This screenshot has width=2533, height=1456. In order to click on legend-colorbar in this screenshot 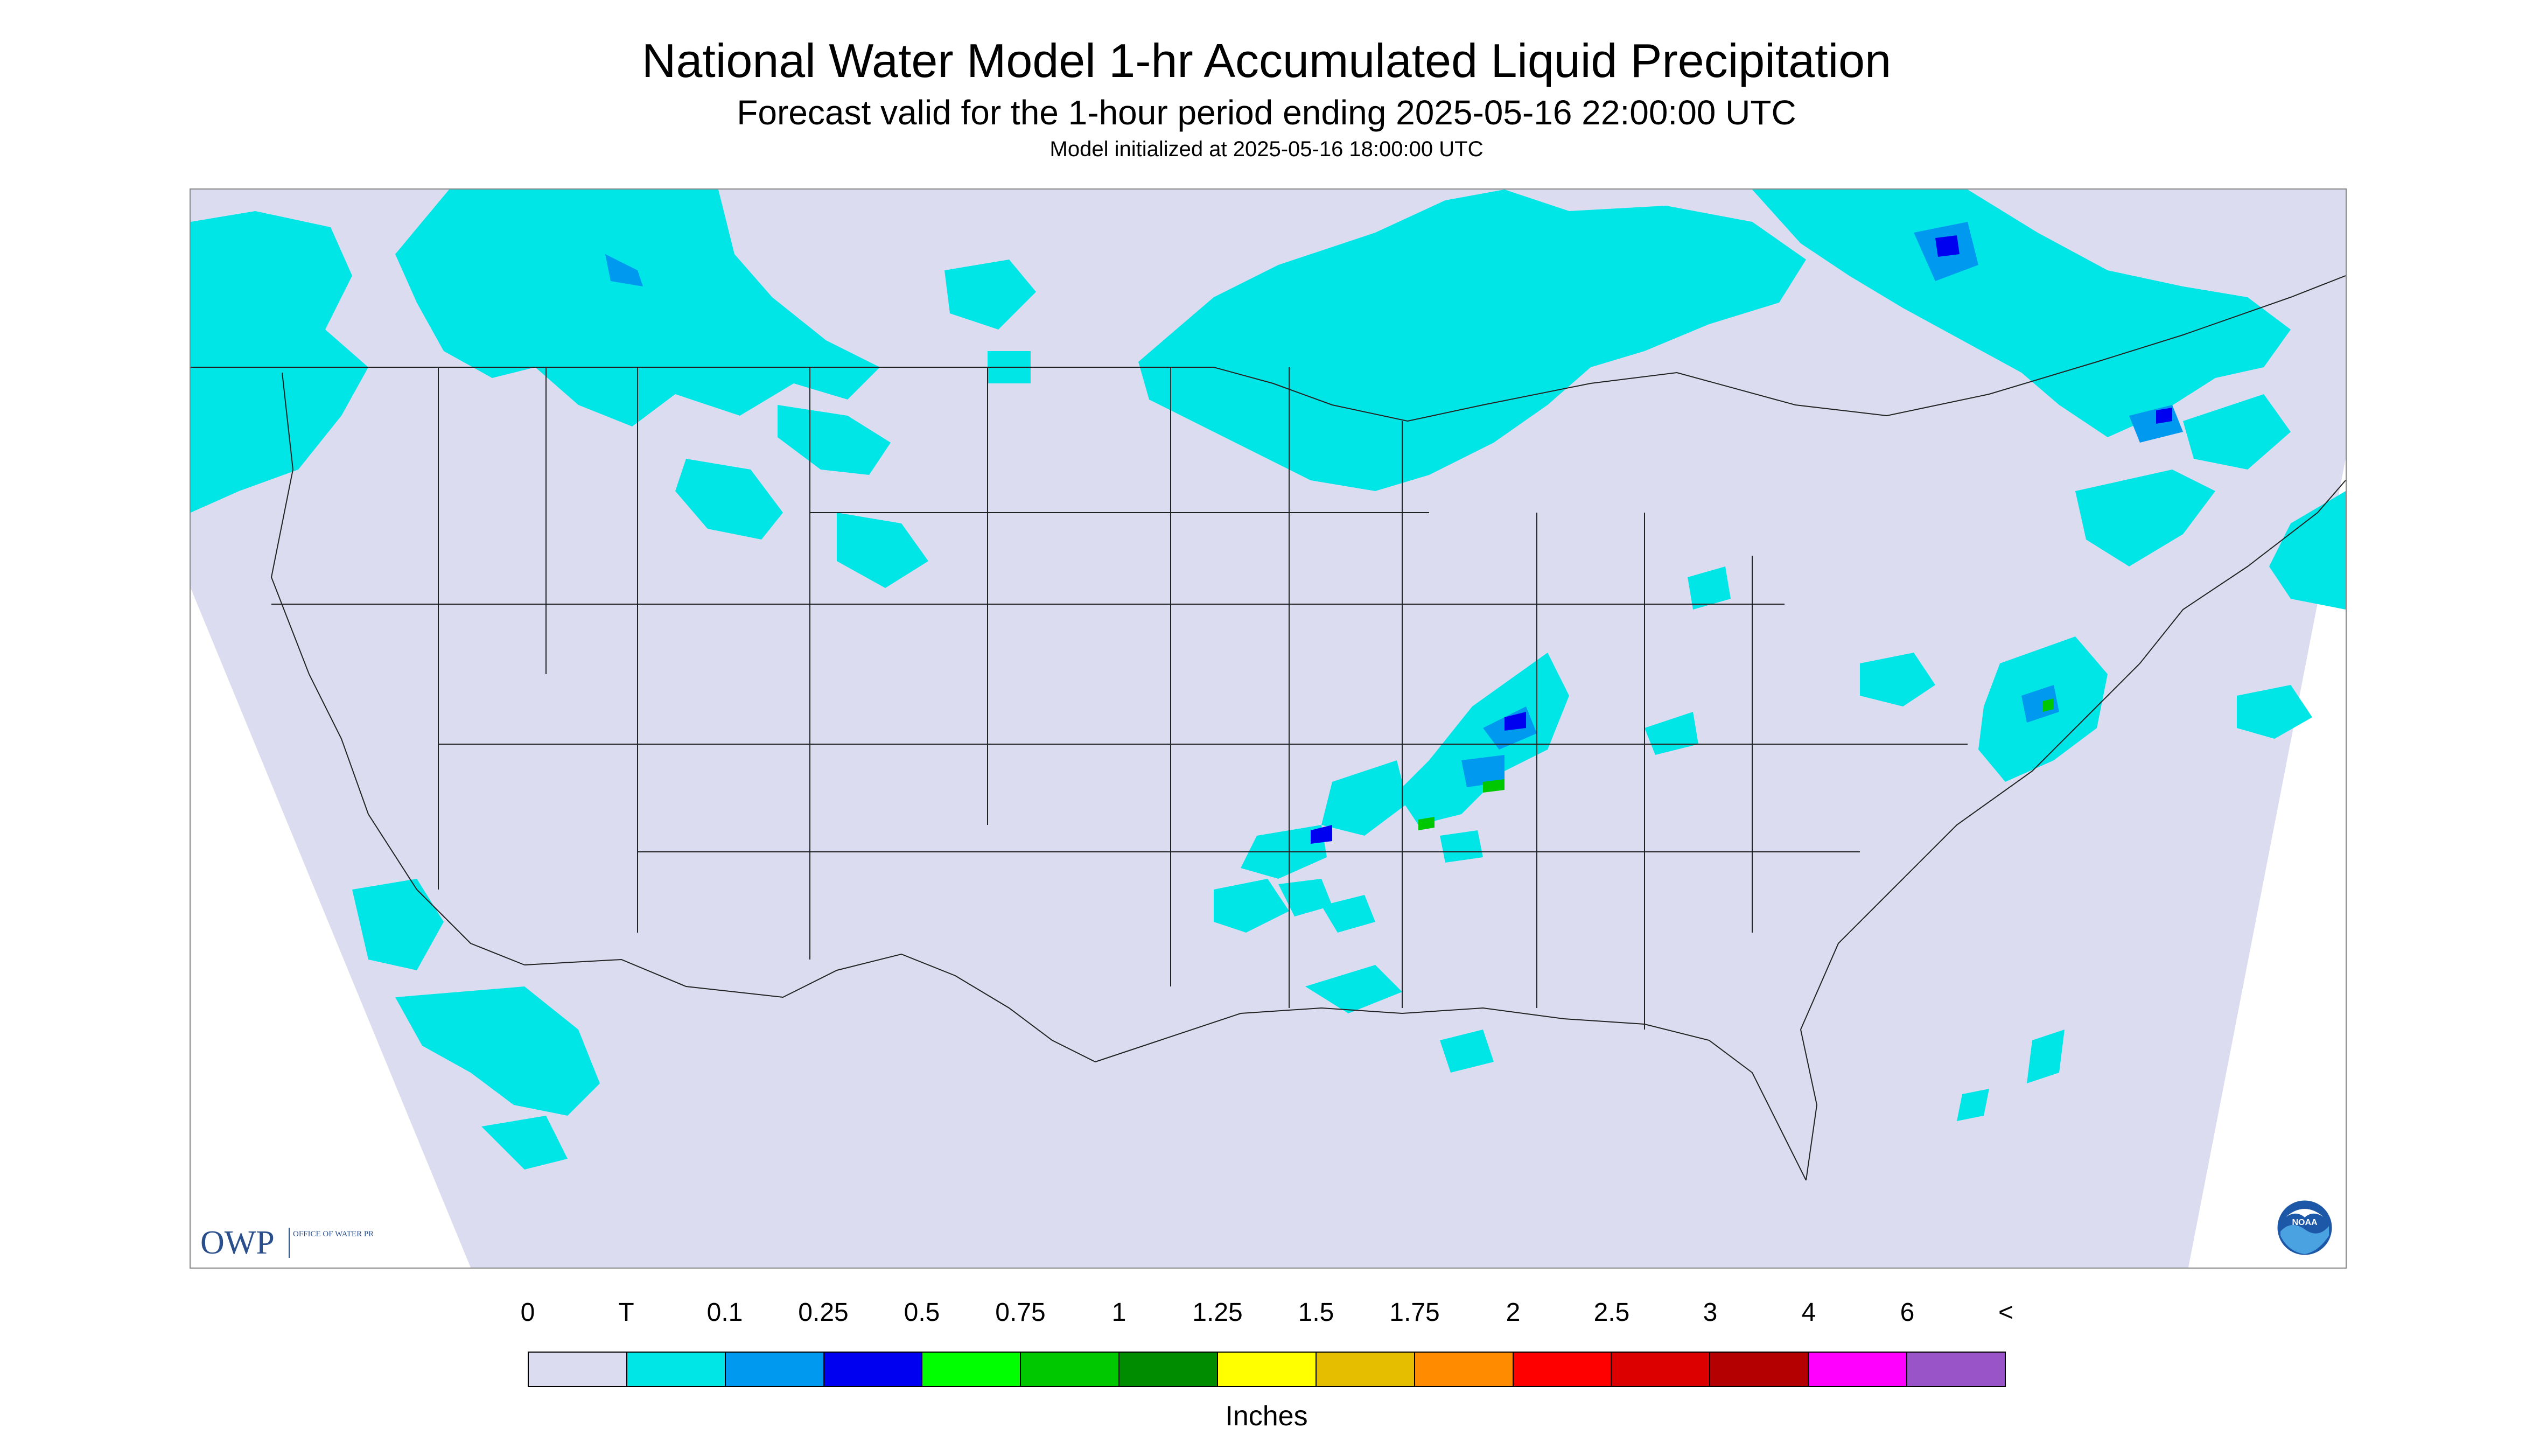, I will do `click(1267, 1369)`.